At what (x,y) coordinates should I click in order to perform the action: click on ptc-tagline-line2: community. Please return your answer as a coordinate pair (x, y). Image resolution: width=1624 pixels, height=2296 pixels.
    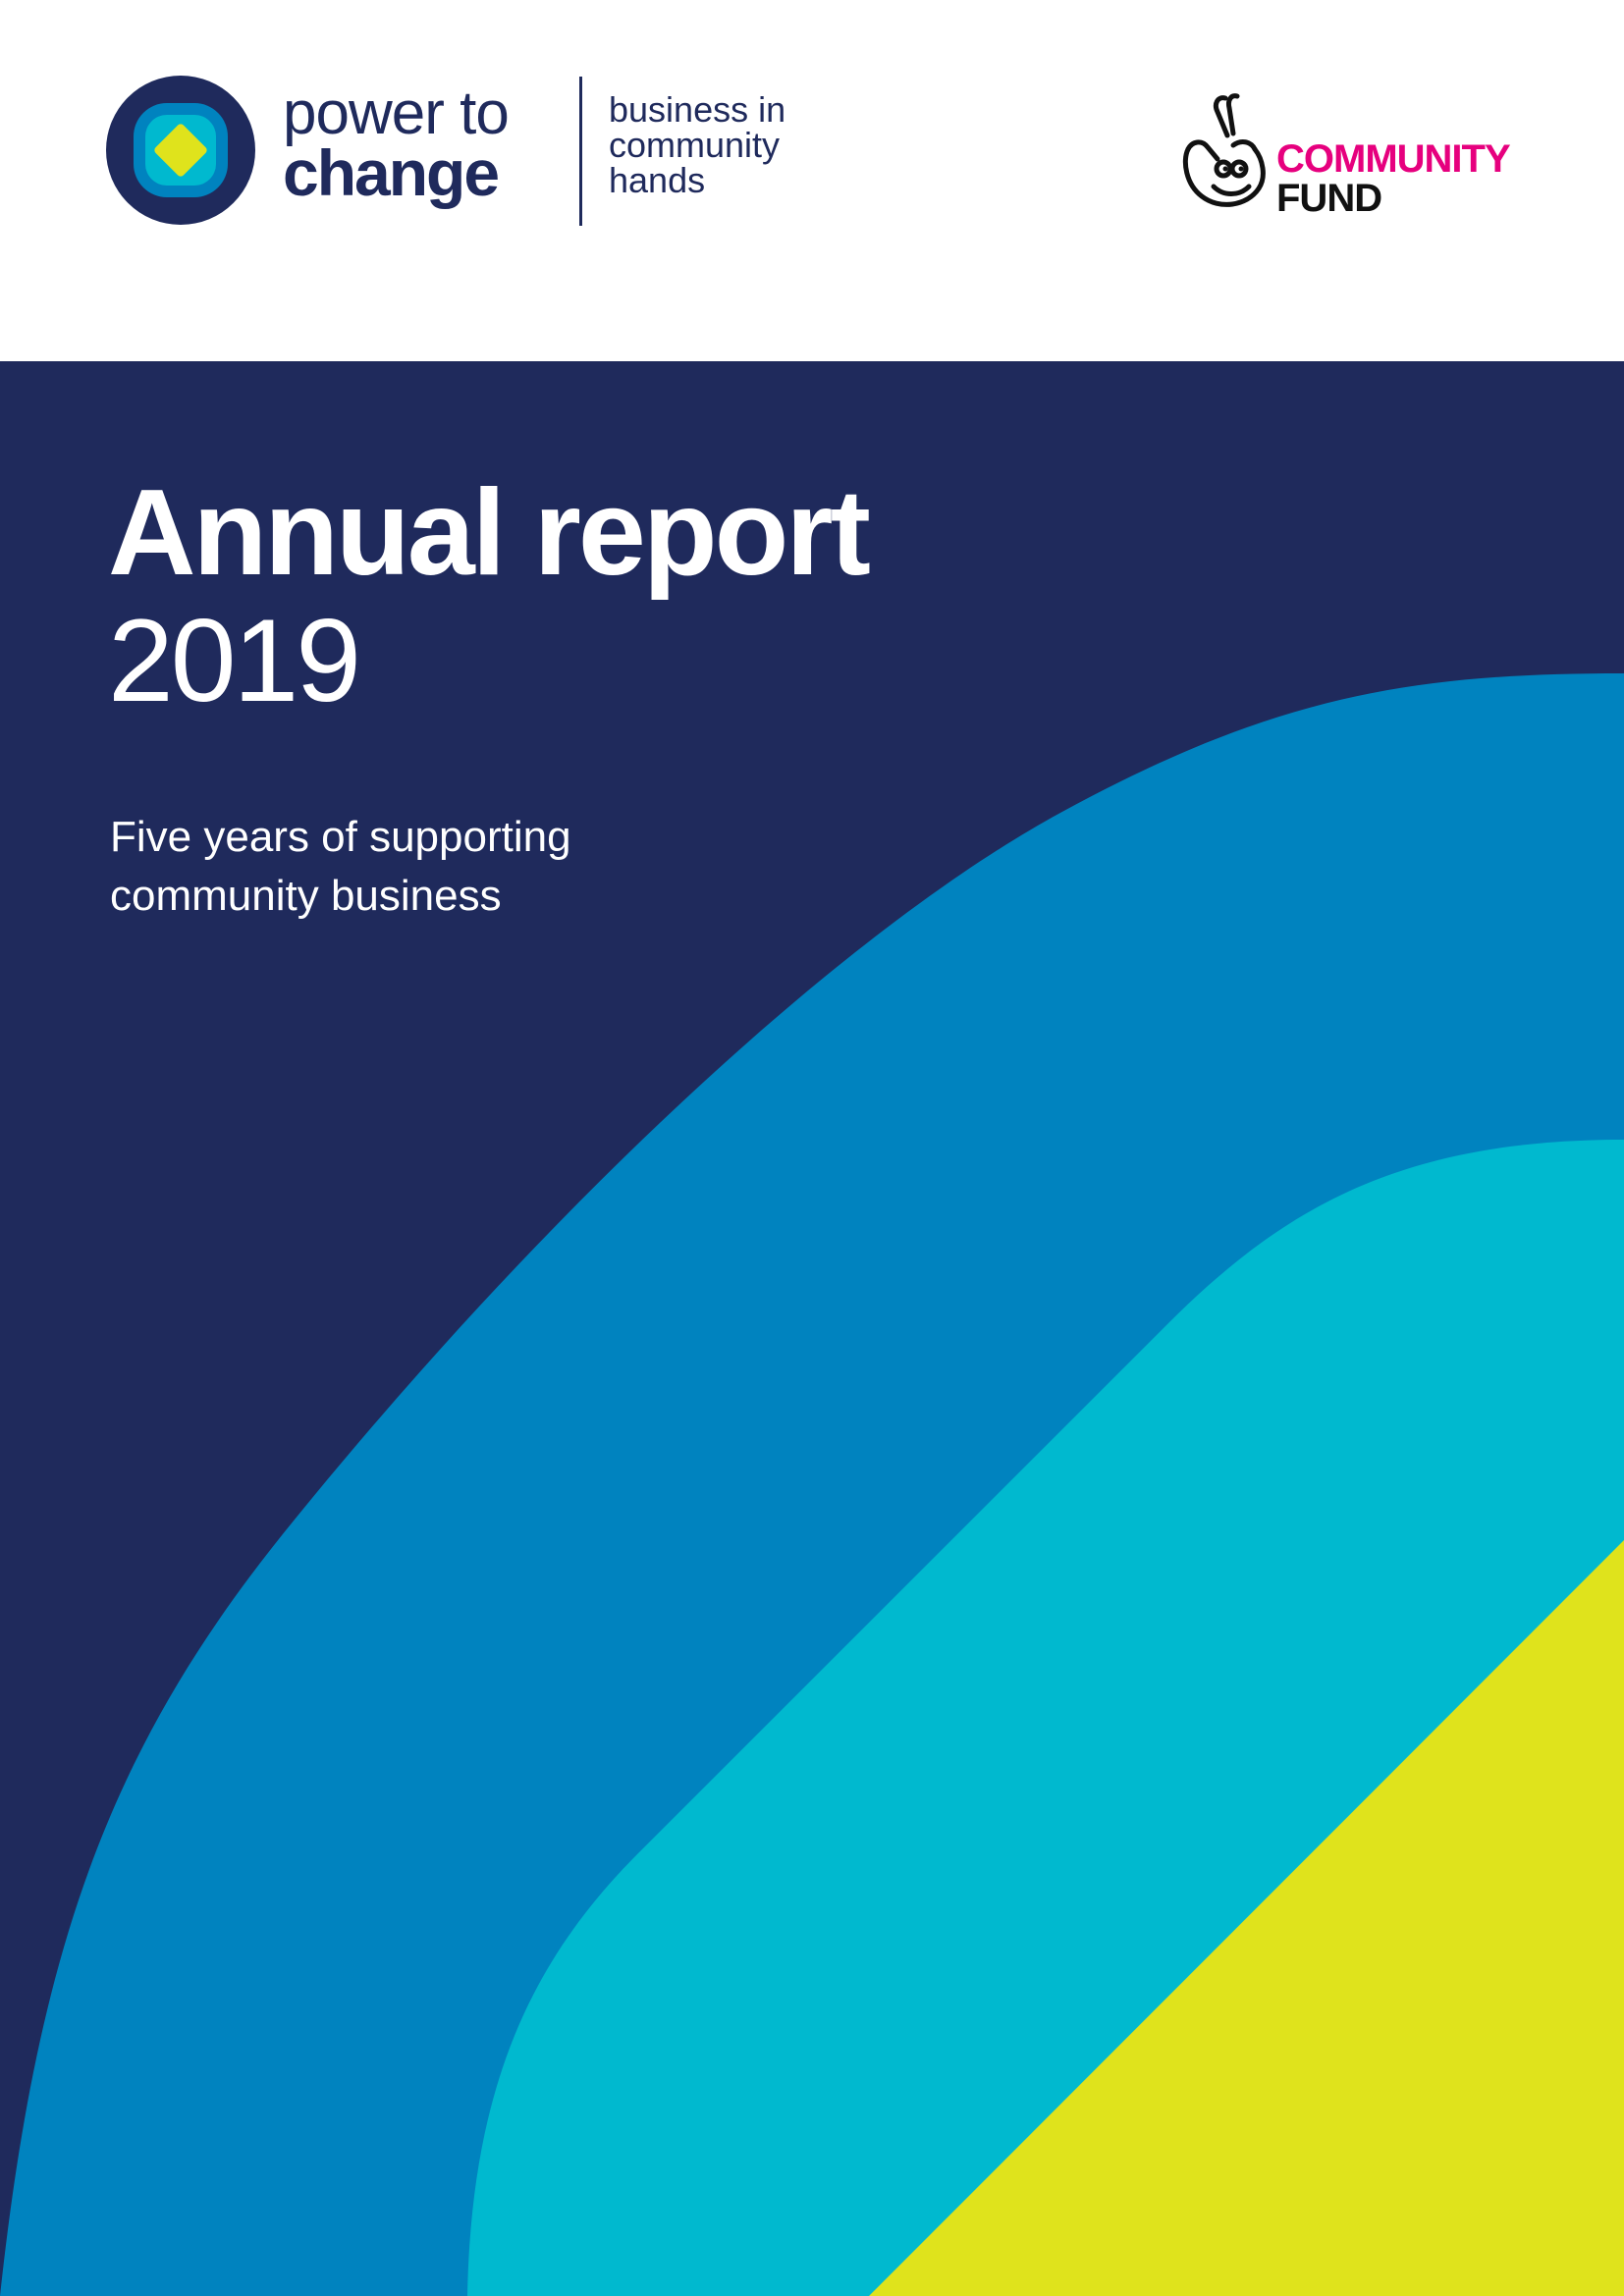
    Looking at the image, I should click on (695, 145).